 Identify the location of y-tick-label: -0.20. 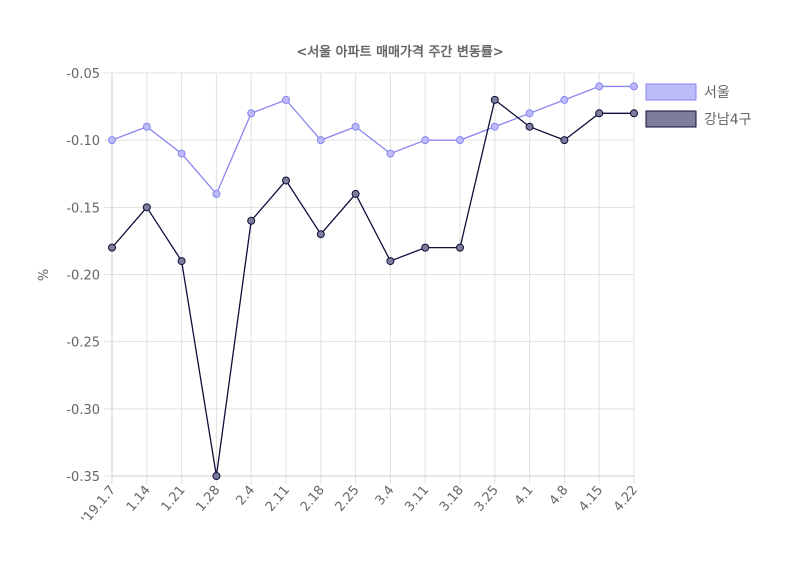
(83, 276).